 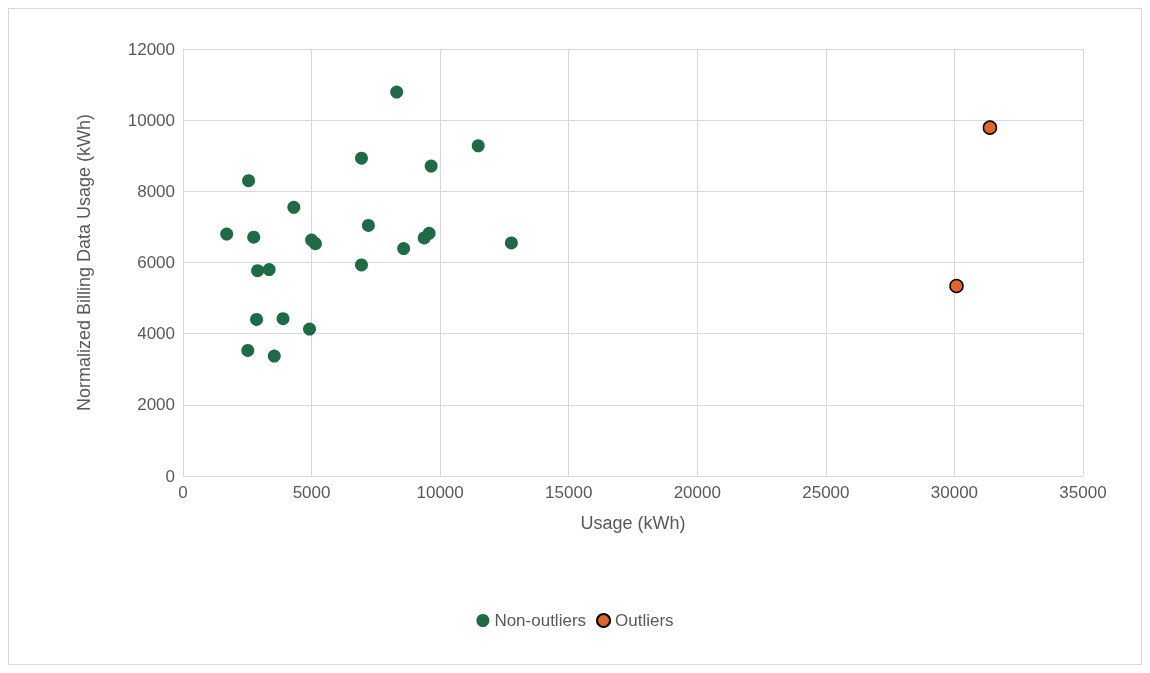 What do you see at coordinates (151, 49) in the screenshot?
I see `y-tick-label: 12000` at bounding box center [151, 49].